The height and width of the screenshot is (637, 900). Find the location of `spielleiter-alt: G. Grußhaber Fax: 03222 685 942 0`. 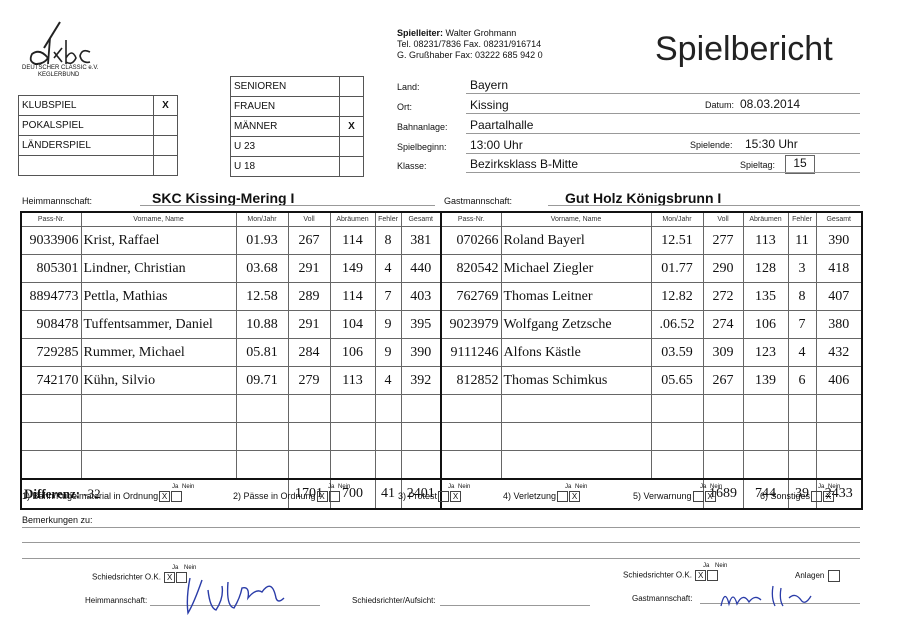

spielleiter-alt: G. Grußhaber Fax: 03222 685 942 0 is located at coordinates (470, 55).